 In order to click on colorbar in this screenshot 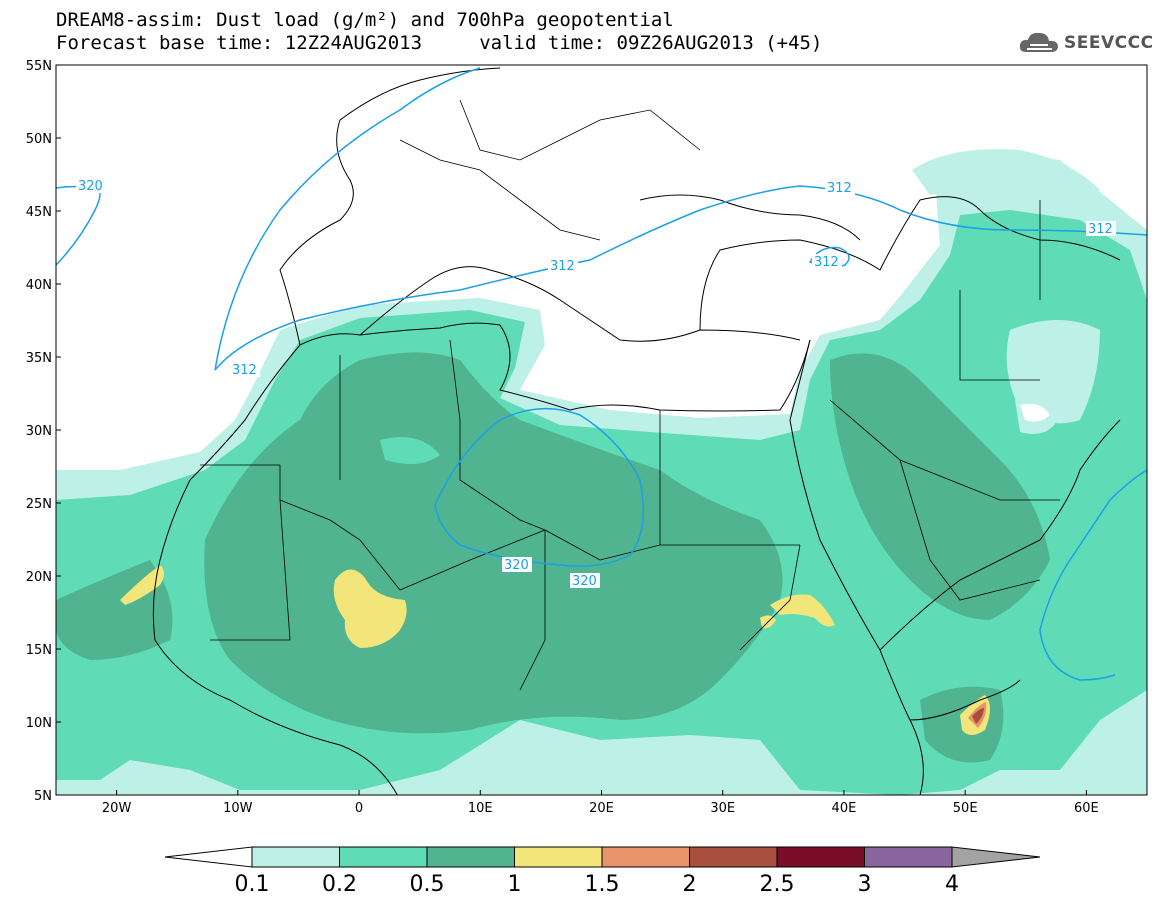, I will do `click(602, 857)`.